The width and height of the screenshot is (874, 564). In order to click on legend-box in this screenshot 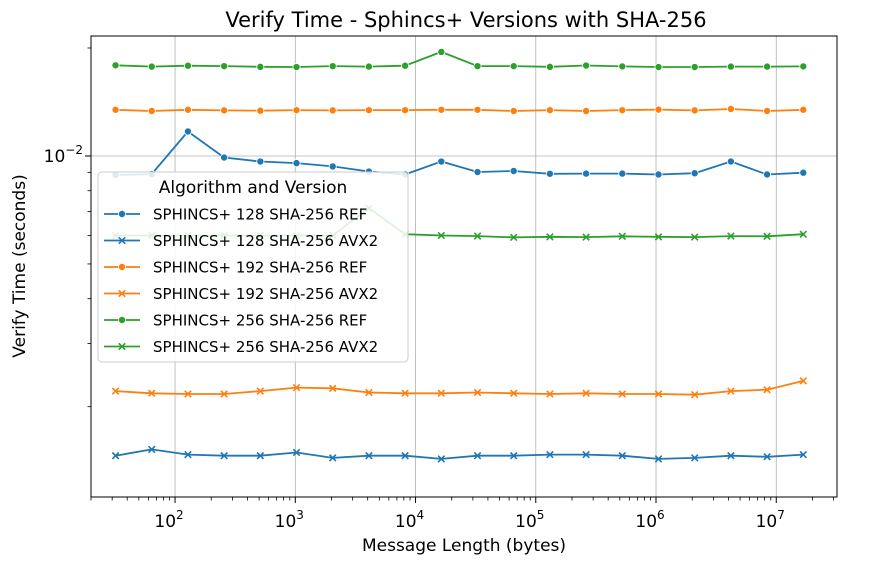, I will do `click(253, 267)`.